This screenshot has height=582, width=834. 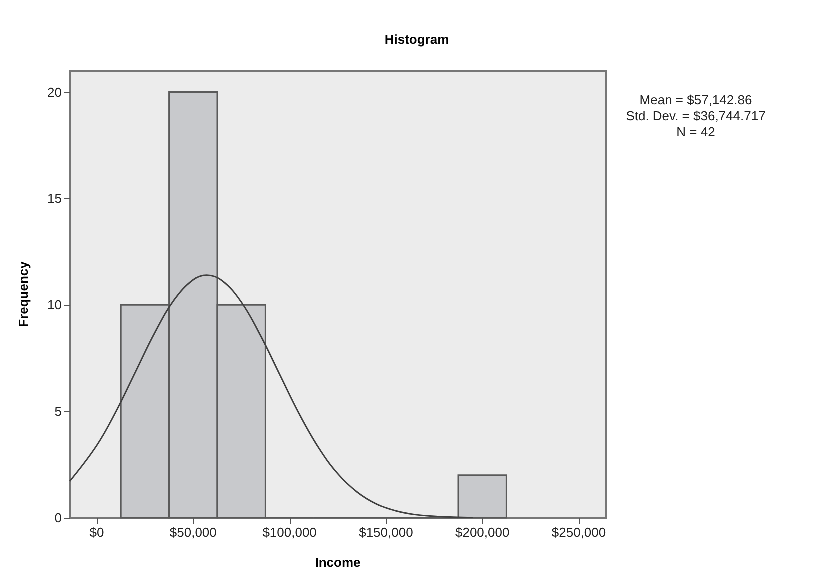 I want to click on y-tick-label: 0, so click(x=58, y=518).